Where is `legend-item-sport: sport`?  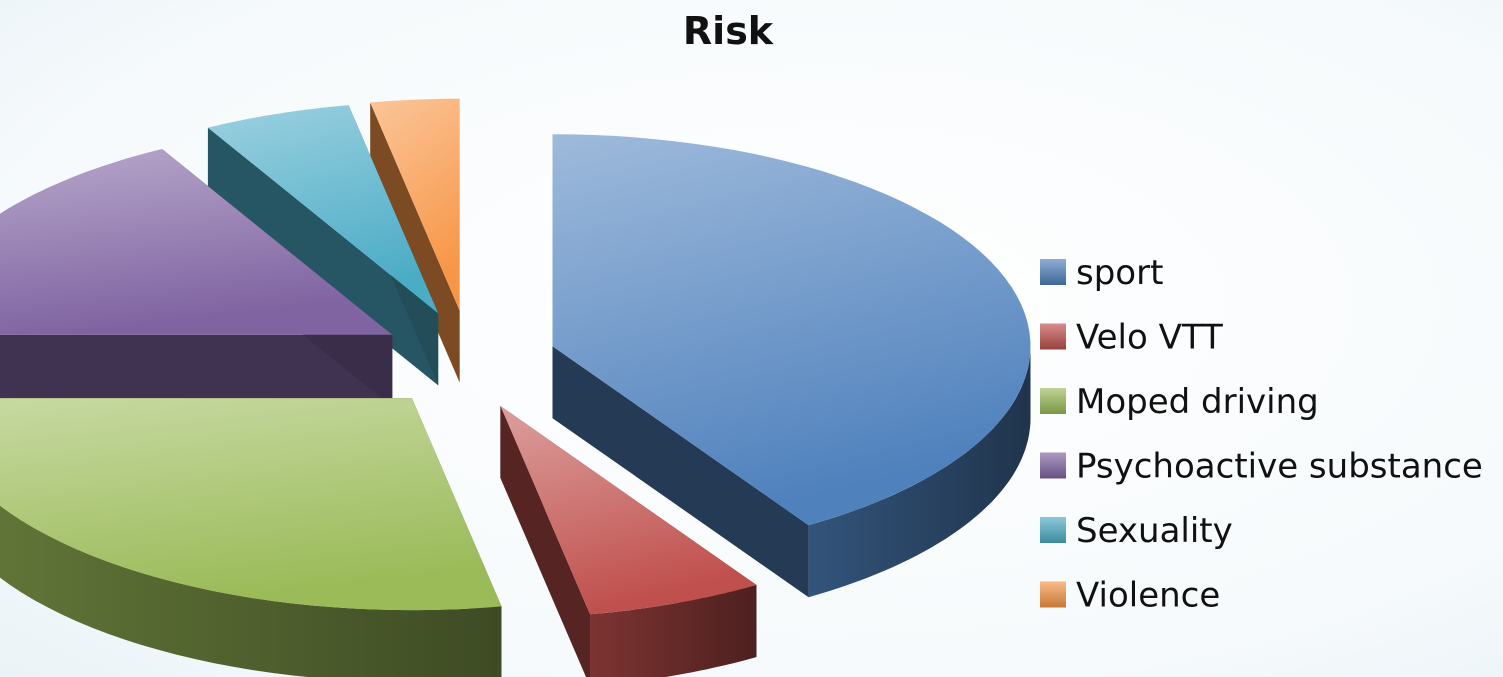 legend-item-sport: sport is located at coordinates (1101, 273).